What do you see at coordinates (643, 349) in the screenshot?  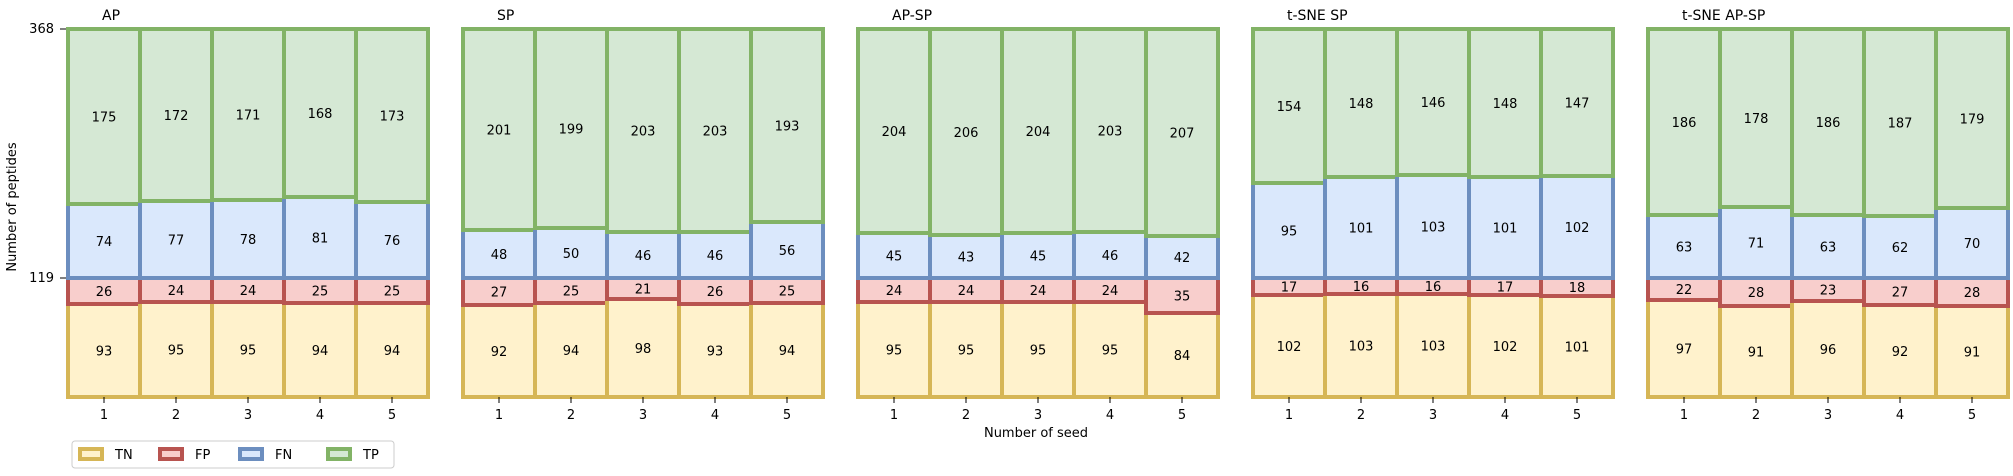 I see `data-label-tn: 98` at bounding box center [643, 349].